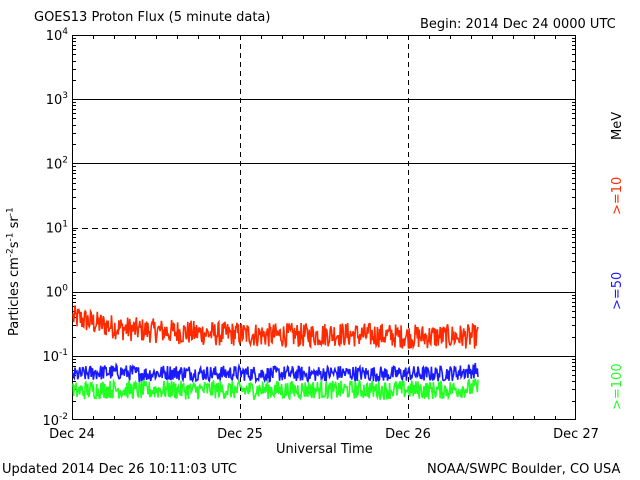 This screenshot has height=480, width=640. Describe the element at coordinates (57, 292) in the screenshot. I see `y-tick-label: 10⁰` at that location.